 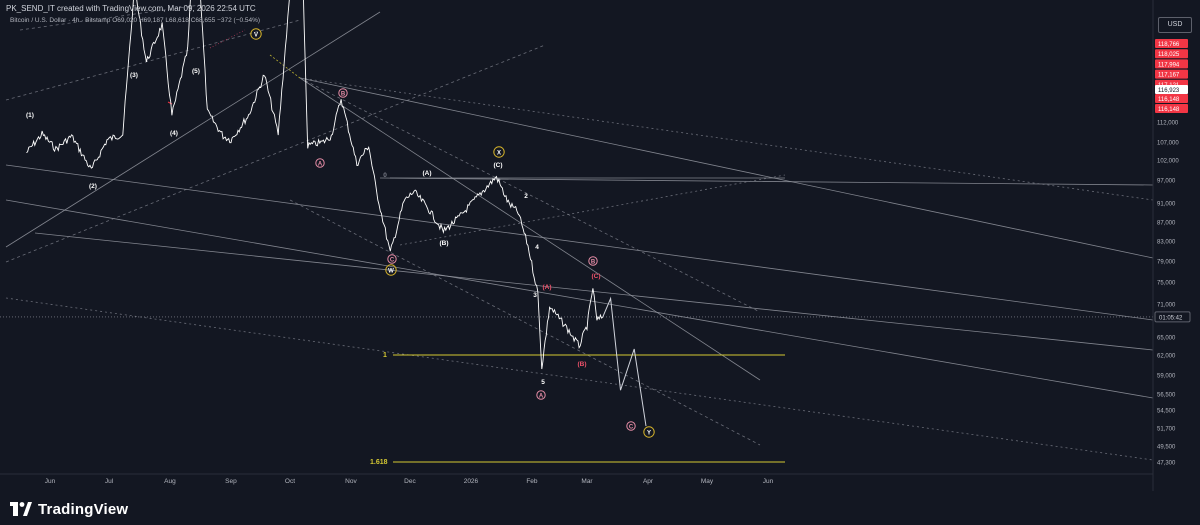 I want to click on tradingview-logo: TradingView, so click(x=69, y=509).